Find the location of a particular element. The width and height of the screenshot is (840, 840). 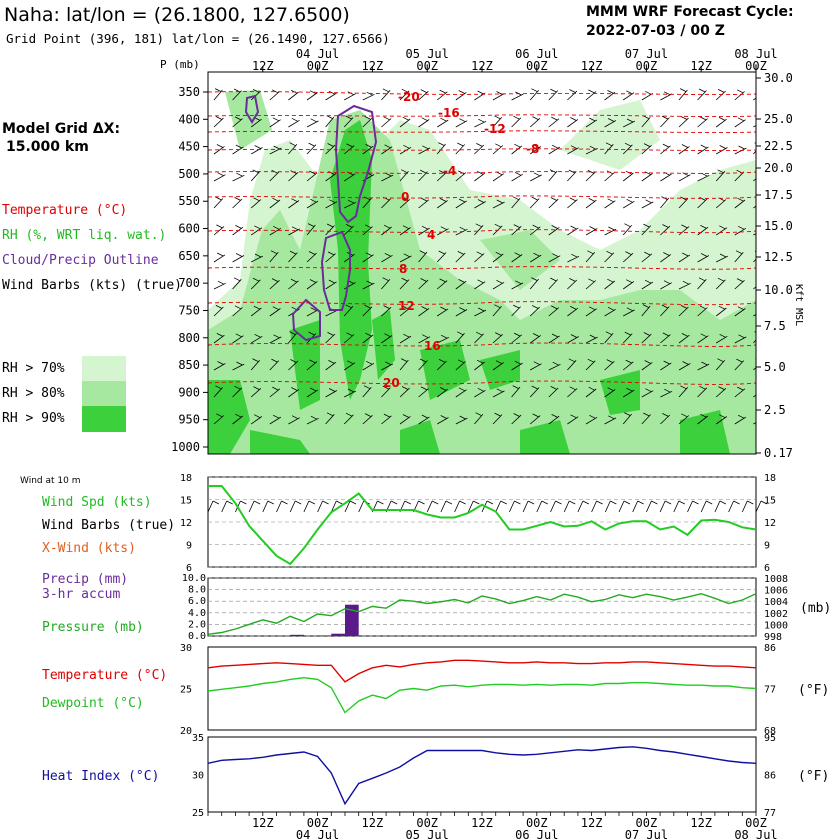

contour-label-m8: -8 is located at coordinates (532, 149).